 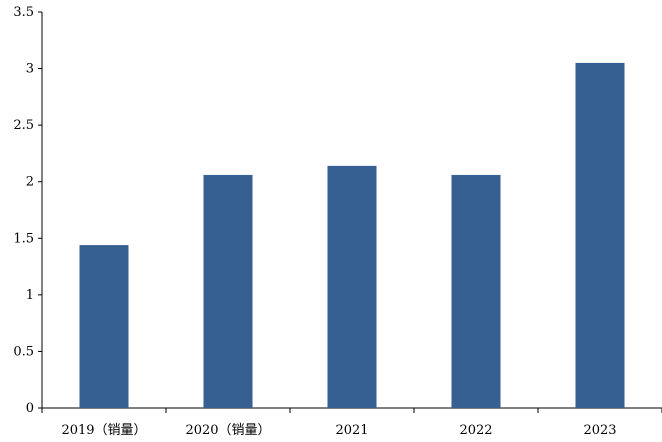 What do you see at coordinates (30, 295) in the screenshot?
I see `y-tick-label: 1` at bounding box center [30, 295].